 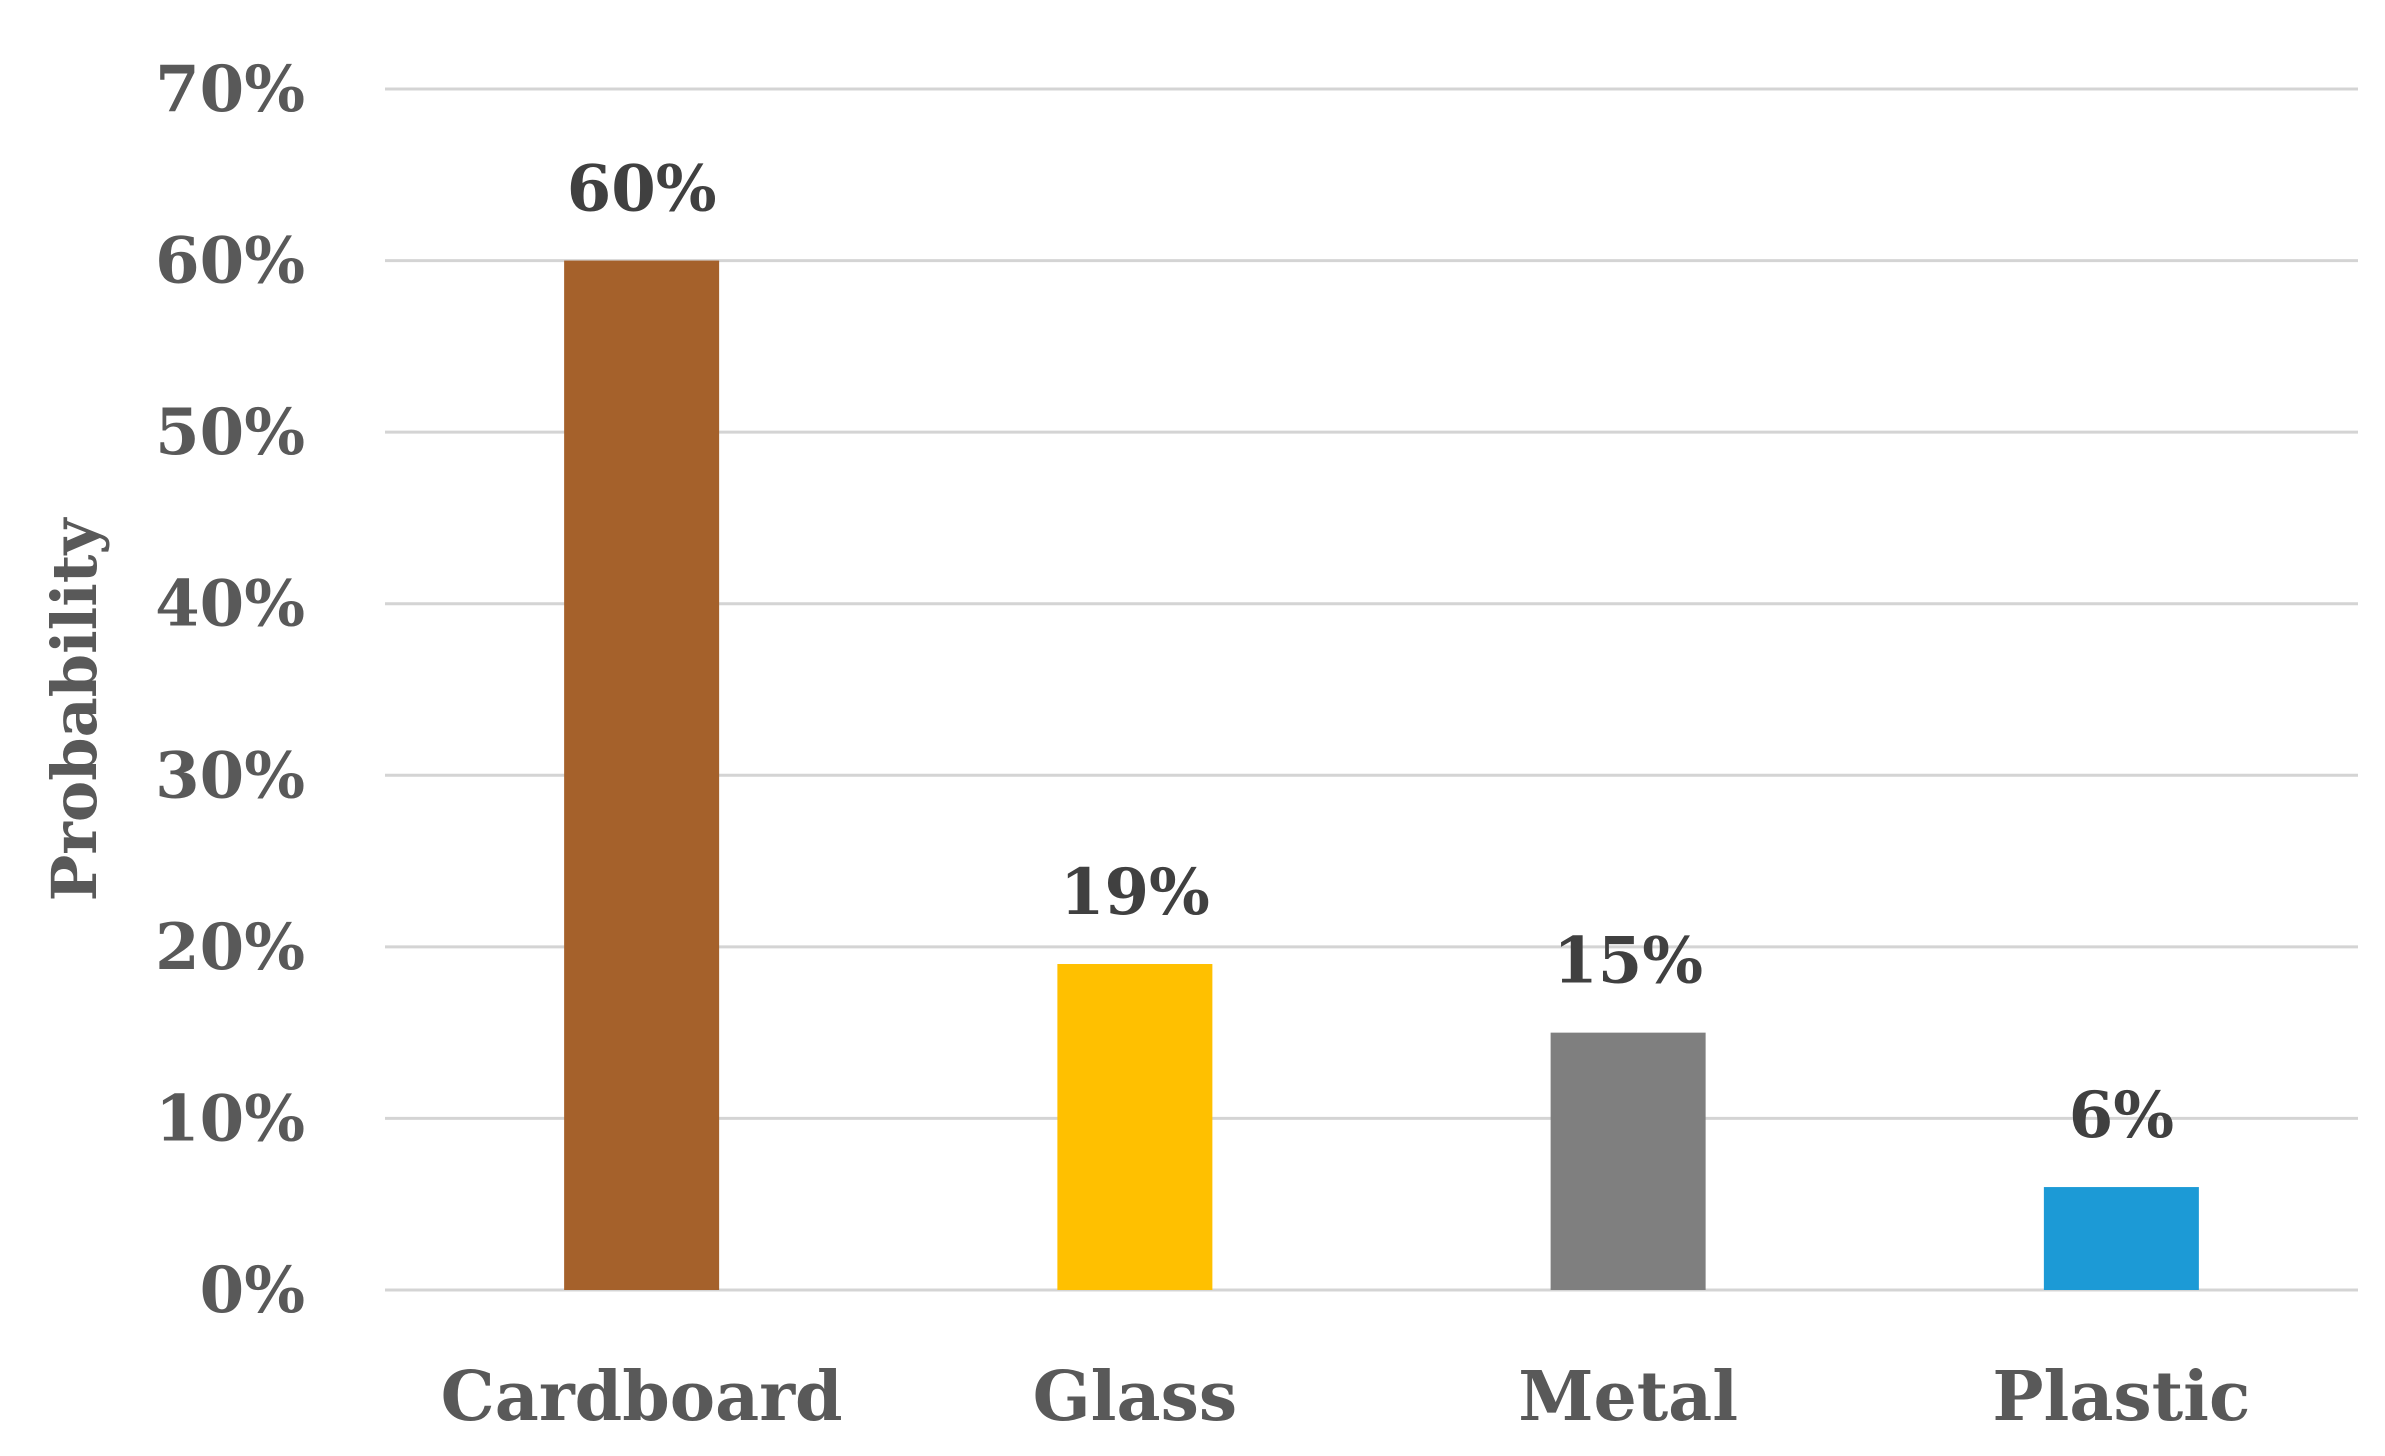 What do you see at coordinates (230, 1118) in the screenshot?
I see `y-tick-label: 10%` at bounding box center [230, 1118].